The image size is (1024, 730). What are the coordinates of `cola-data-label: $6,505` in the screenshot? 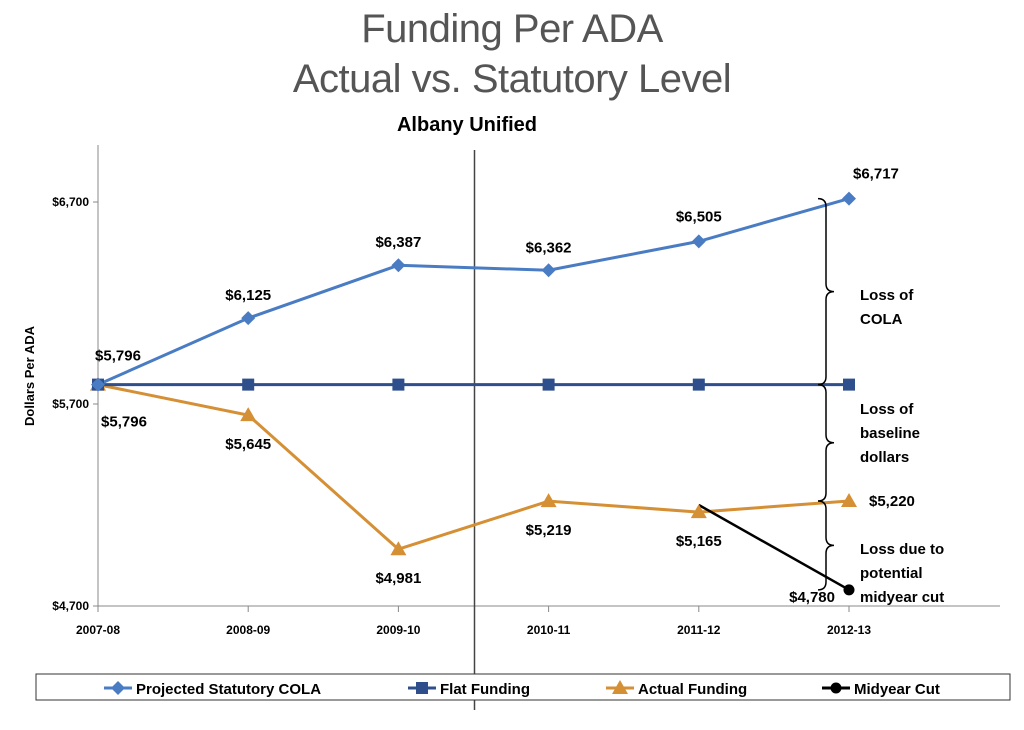 It's located at (699, 216).